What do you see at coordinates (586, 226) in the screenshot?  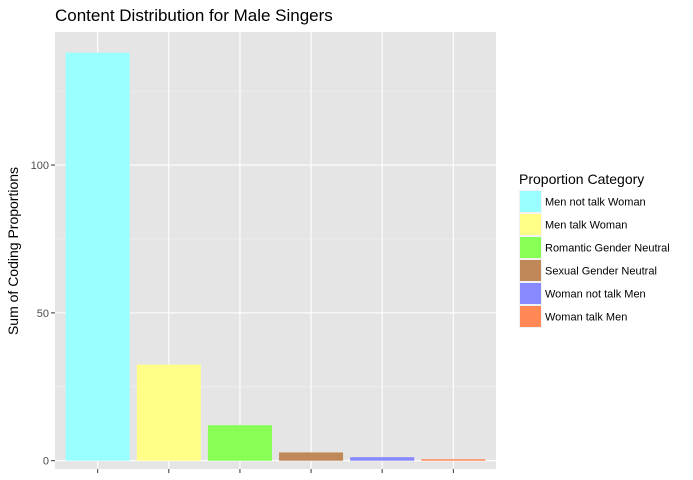 I see `legend-label: Men talk Woman` at bounding box center [586, 226].